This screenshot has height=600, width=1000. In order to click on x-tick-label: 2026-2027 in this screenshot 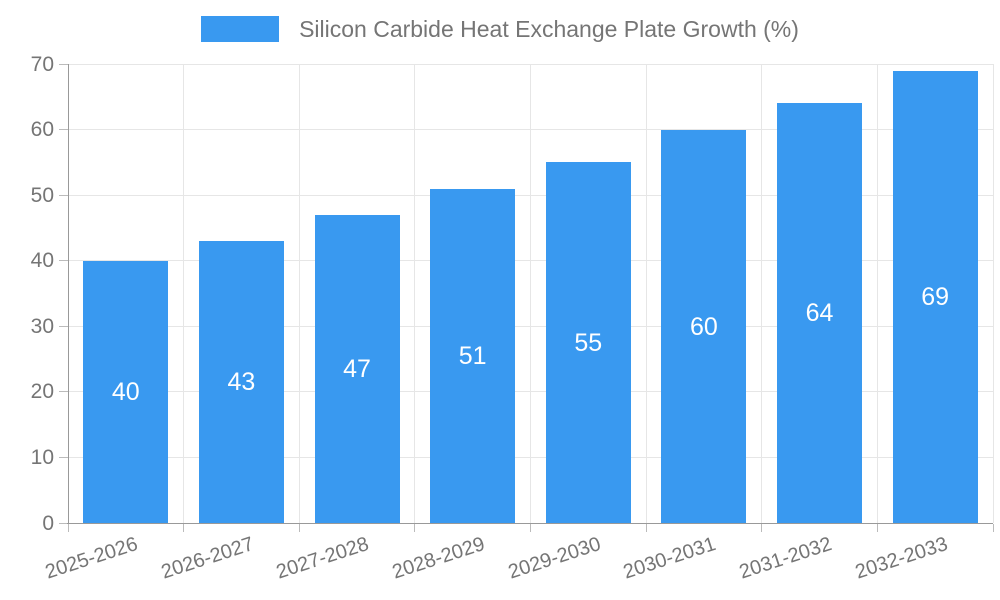, I will do `click(207, 558)`.